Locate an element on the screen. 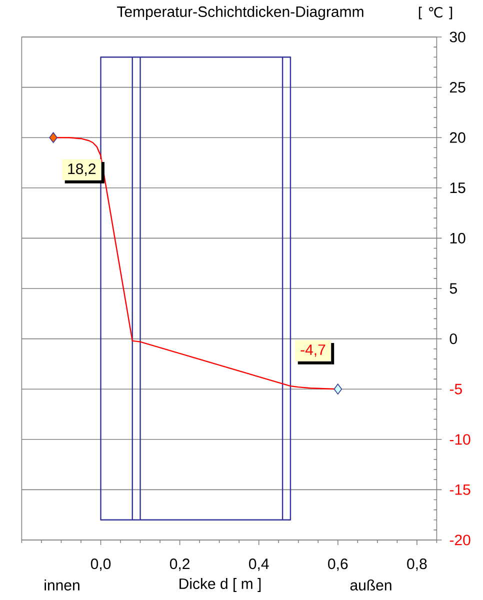 The image size is (483, 600). y-tick-label: 15 is located at coordinates (458, 188).